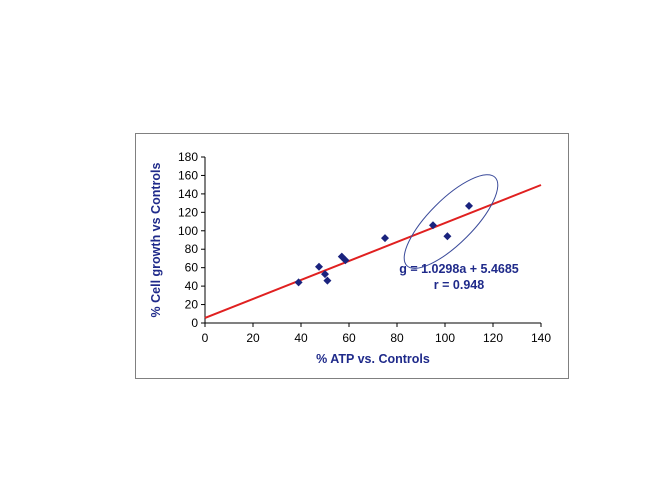 This screenshot has height=488, width=650. What do you see at coordinates (188, 175) in the screenshot?
I see `y-tick-label: 160` at bounding box center [188, 175].